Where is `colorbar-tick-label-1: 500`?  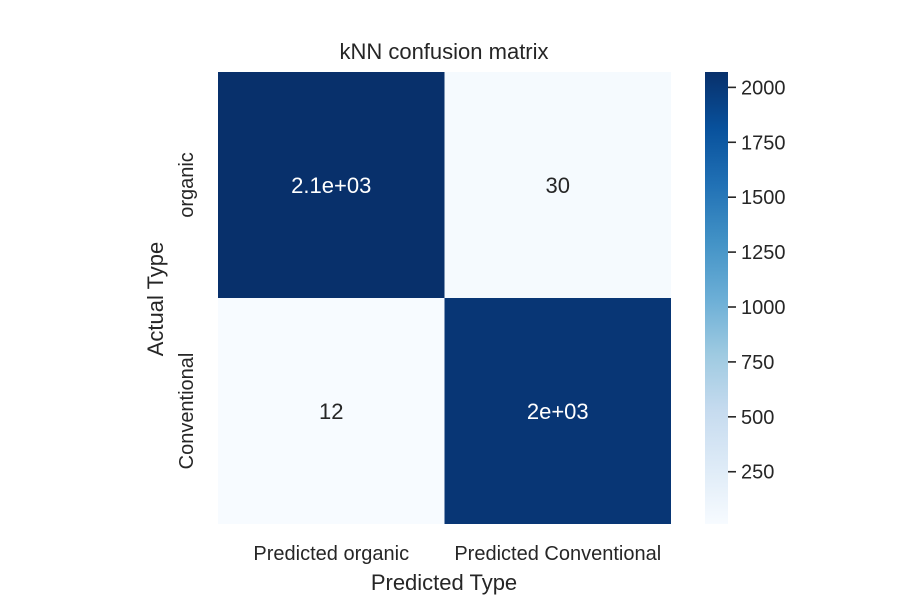
colorbar-tick-label-1: 500 is located at coordinates (757, 418).